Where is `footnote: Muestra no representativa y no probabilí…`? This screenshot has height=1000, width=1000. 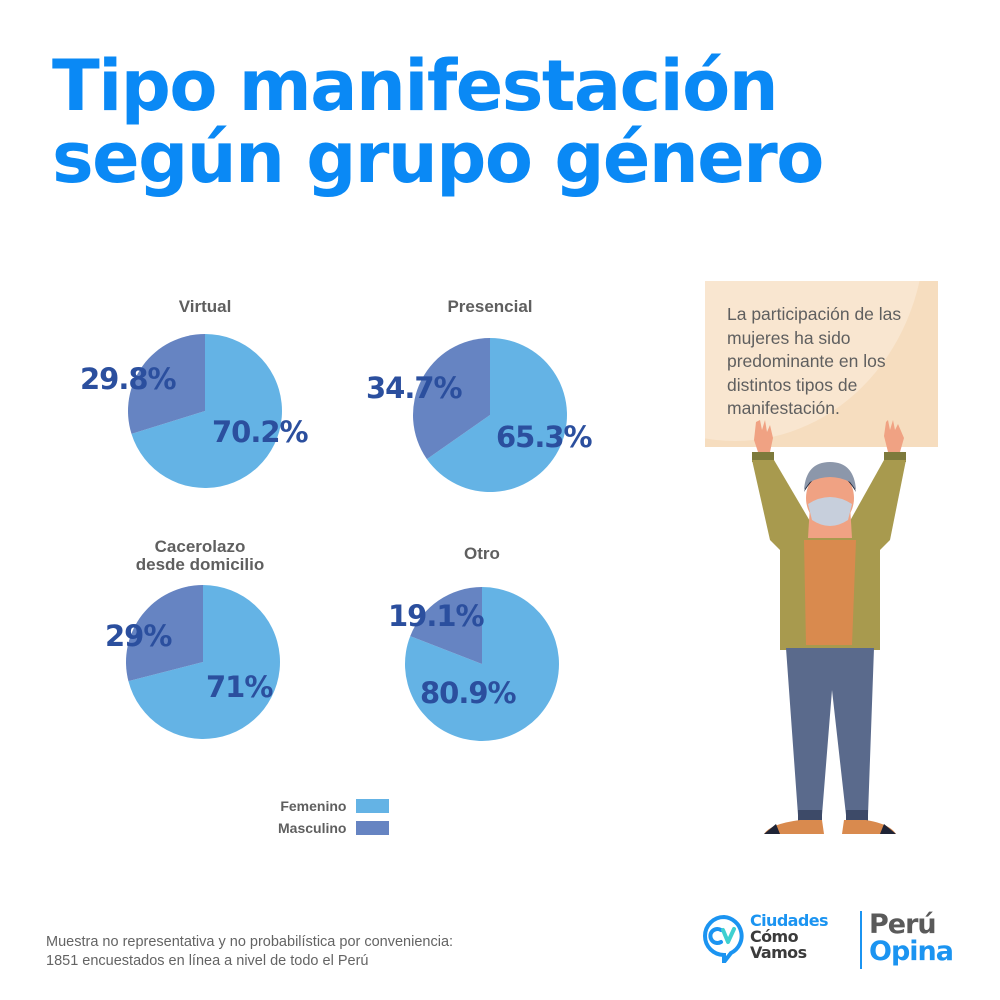 footnote: Muestra no representativa y no probabilí… is located at coordinates (249, 952).